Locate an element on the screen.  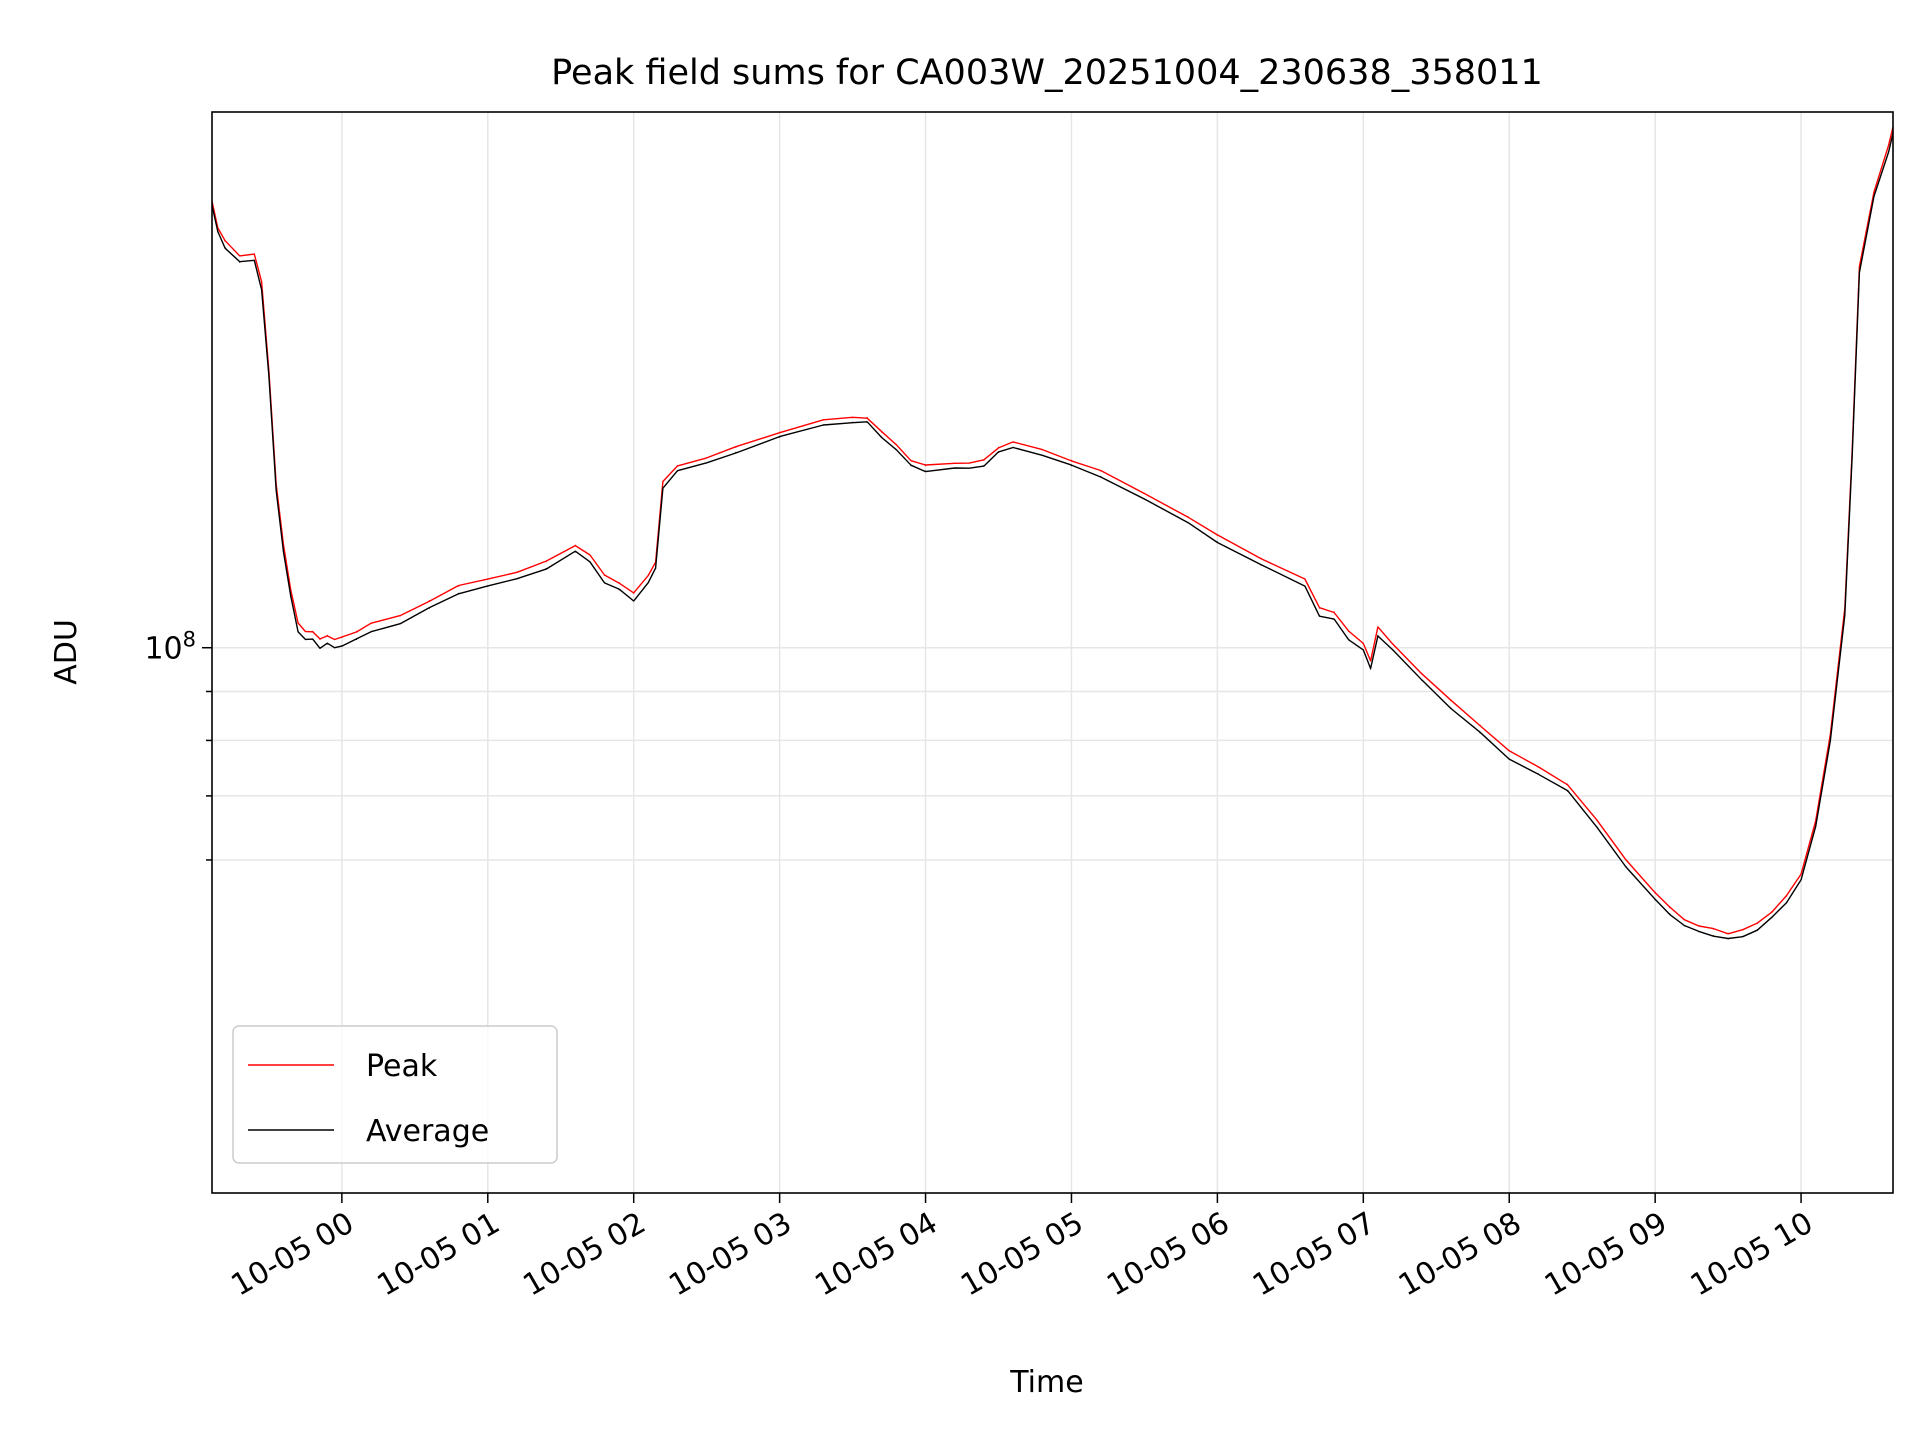
y-tick-label: 108 is located at coordinates (170, 647).